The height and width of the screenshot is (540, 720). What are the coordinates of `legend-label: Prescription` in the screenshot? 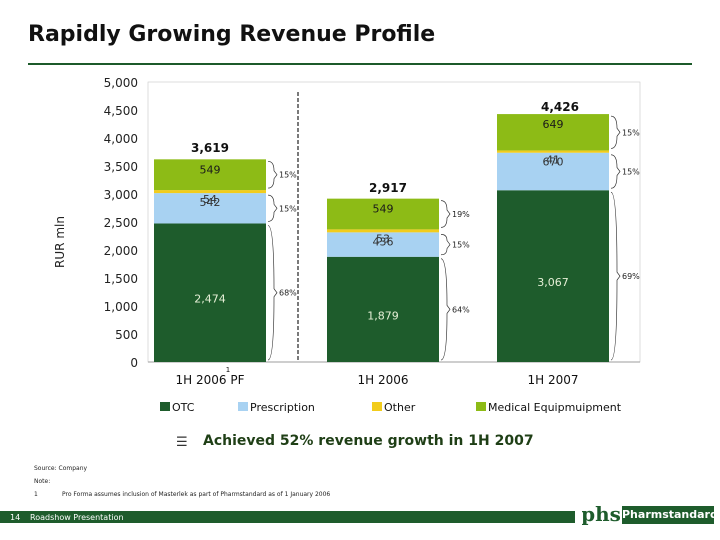 It's located at (282, 407).